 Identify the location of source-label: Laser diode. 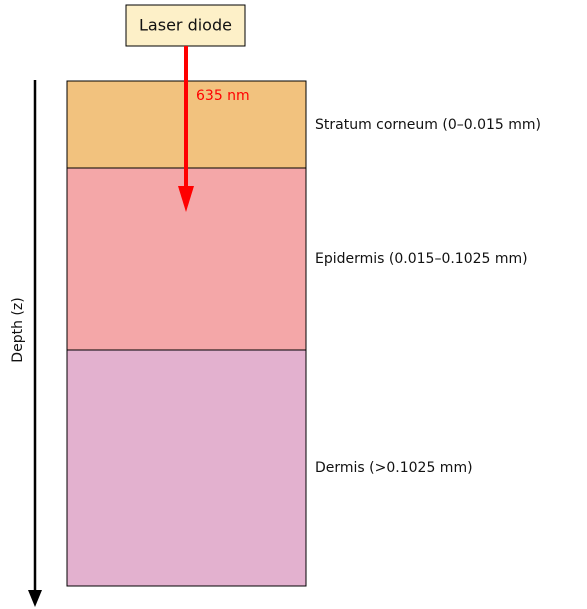
(185, 25).